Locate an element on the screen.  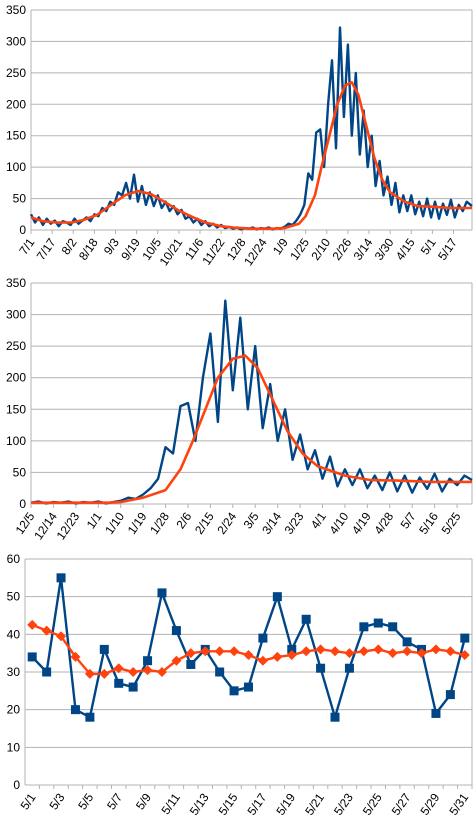
x-tick-label: 5/1 is located at coordinates (28, 801).